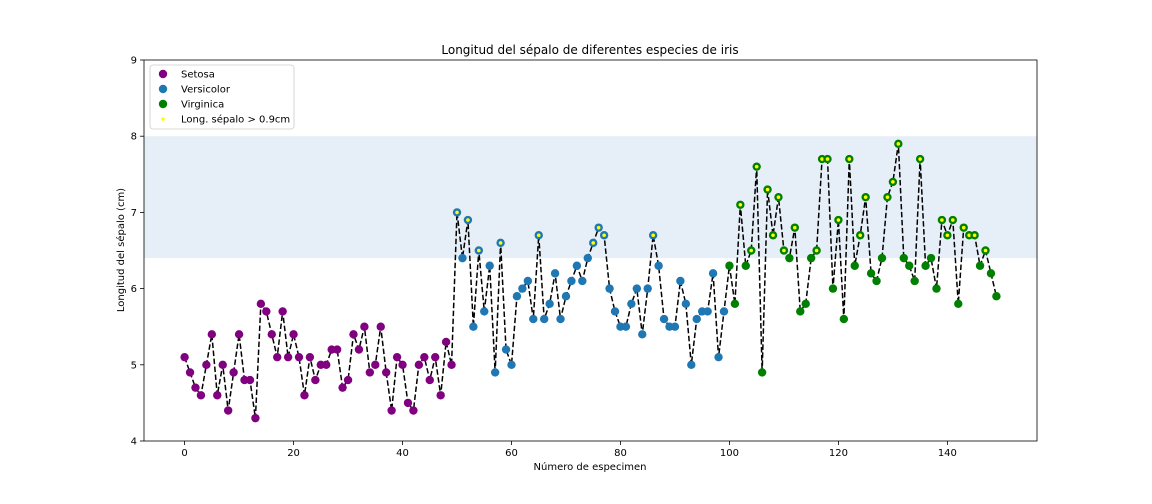 The width and height of the screenshot is (1152, 504). I want to click on legend-label: Long. sépalo > 0.9cm, so click(235, 120).